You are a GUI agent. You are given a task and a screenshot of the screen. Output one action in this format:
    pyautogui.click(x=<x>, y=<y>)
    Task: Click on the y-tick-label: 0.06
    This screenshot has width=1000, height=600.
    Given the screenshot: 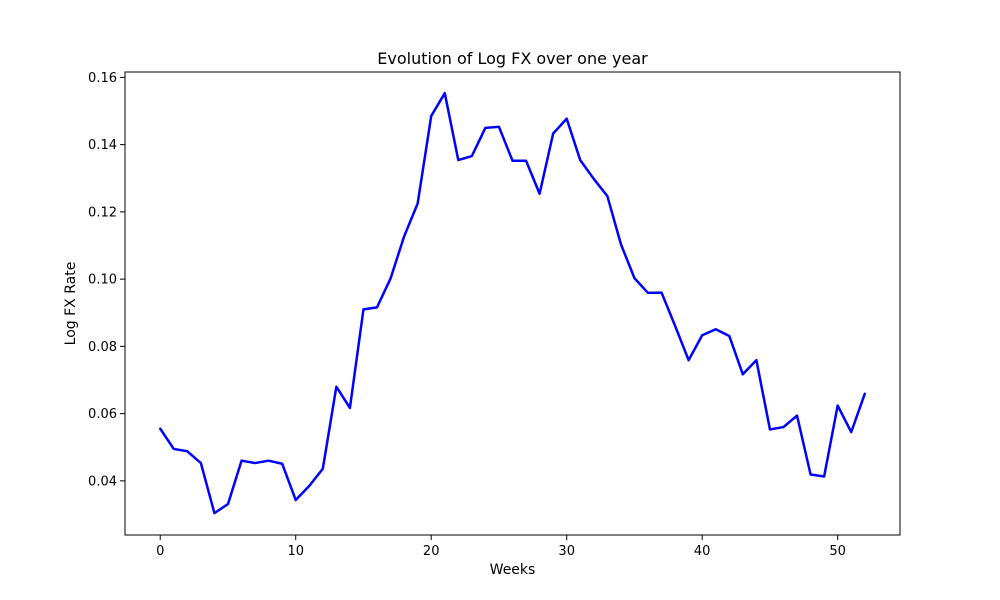 What is the action you would take?
    pyautogui.click(x=102, y=414)
    